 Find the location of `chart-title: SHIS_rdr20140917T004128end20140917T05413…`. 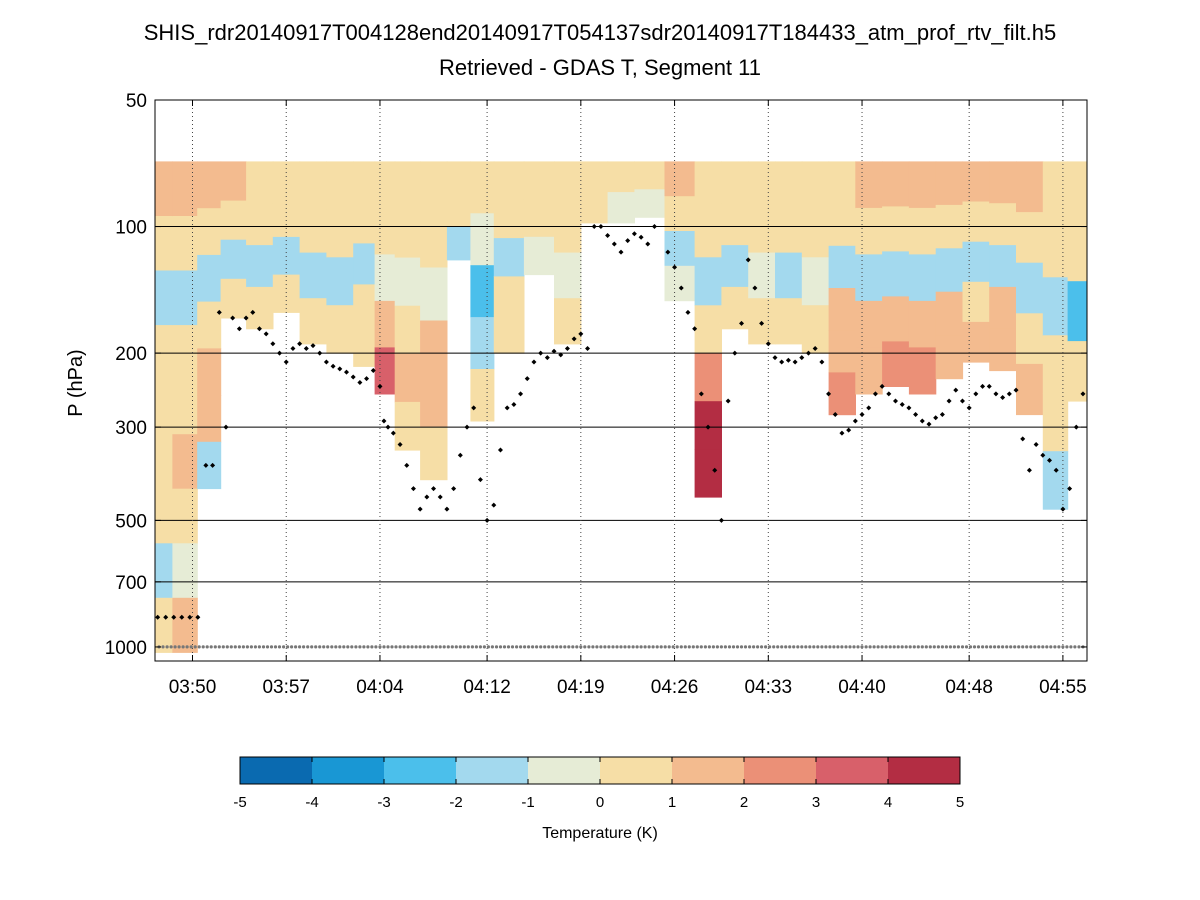

chart-title: SHIS_rdr20140917T004128end20140917T05413… is located at coordinates (600, 32).